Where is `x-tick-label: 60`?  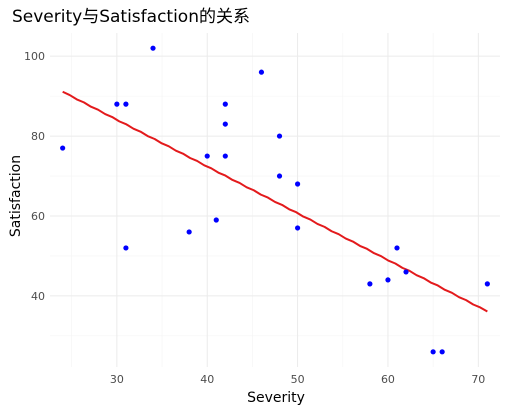 x-tick-label: 60 is located at coordinates (388, 379).